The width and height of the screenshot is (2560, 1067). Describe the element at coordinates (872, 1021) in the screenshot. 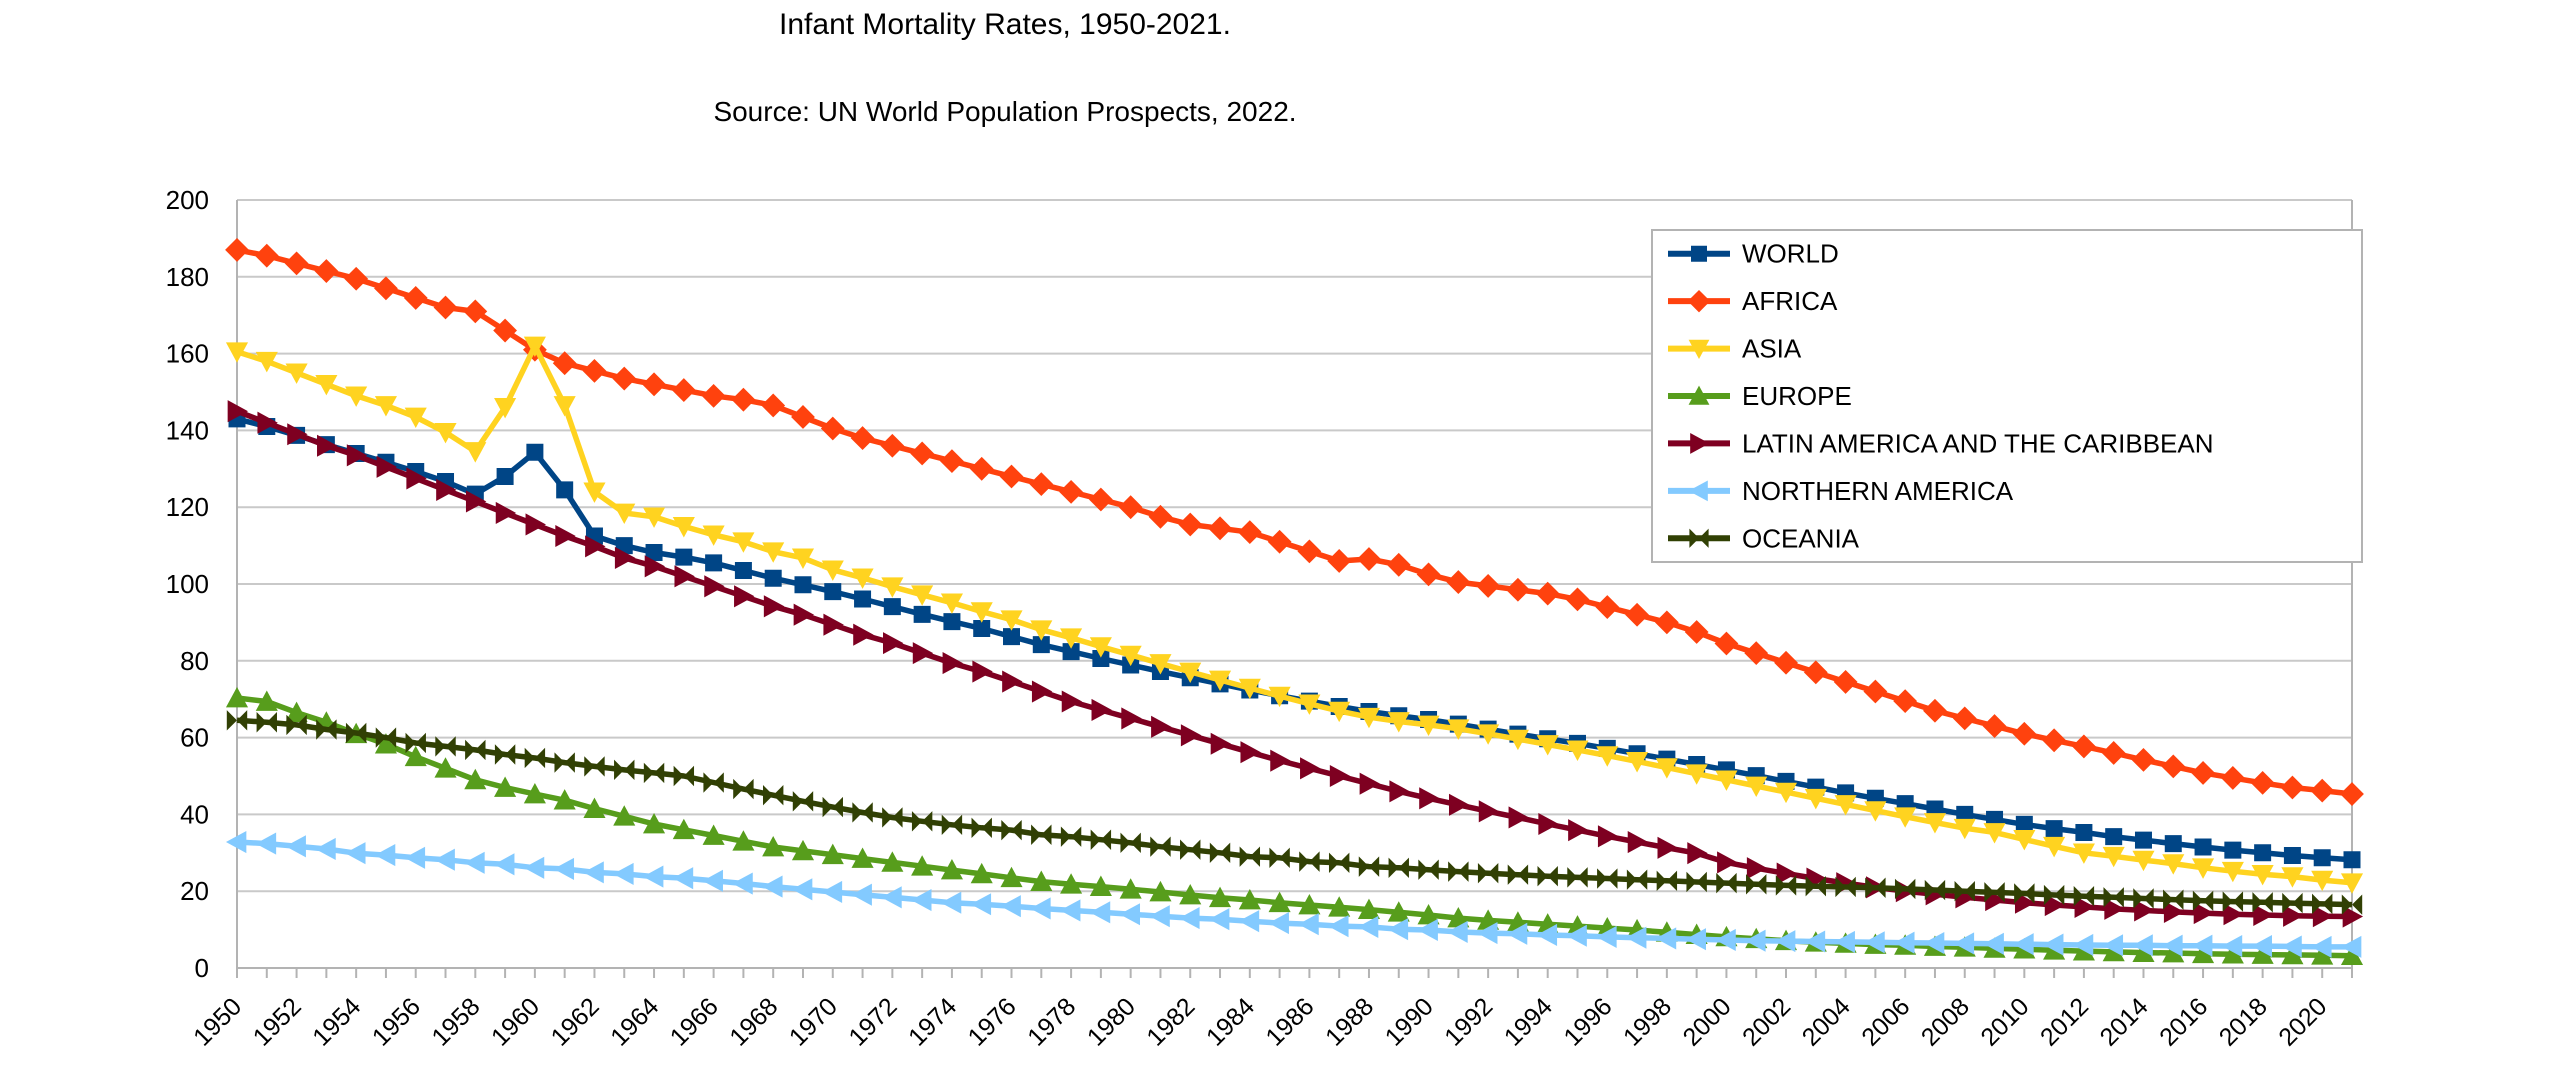

I see `x-tick-label: 1972` at that location.